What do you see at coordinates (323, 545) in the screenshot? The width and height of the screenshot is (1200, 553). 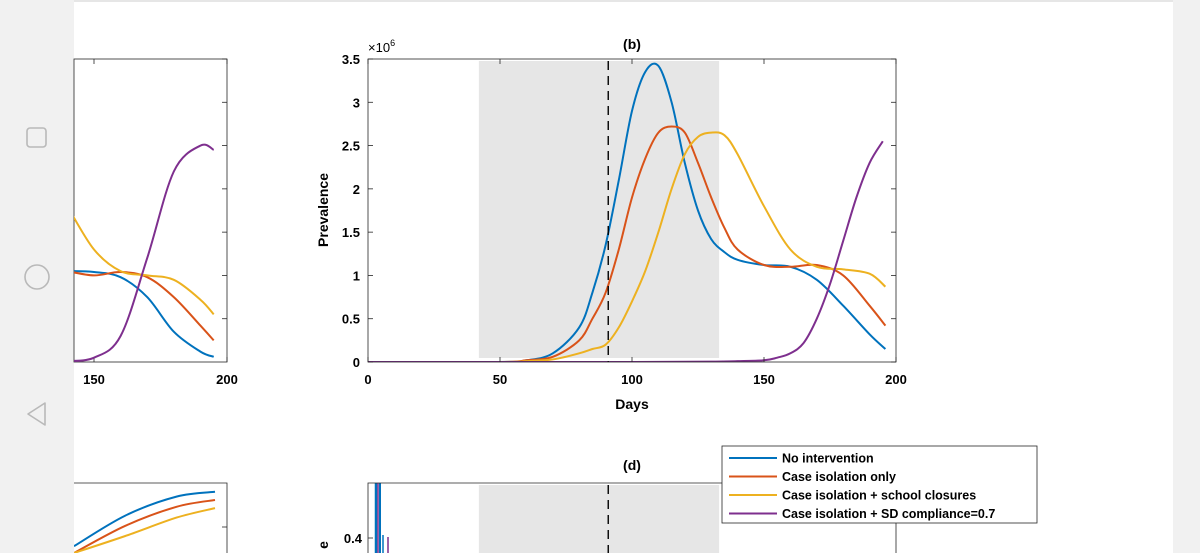 I see `panel-d-y-axis-label-fragment: e` at bounding box center [323, 545].